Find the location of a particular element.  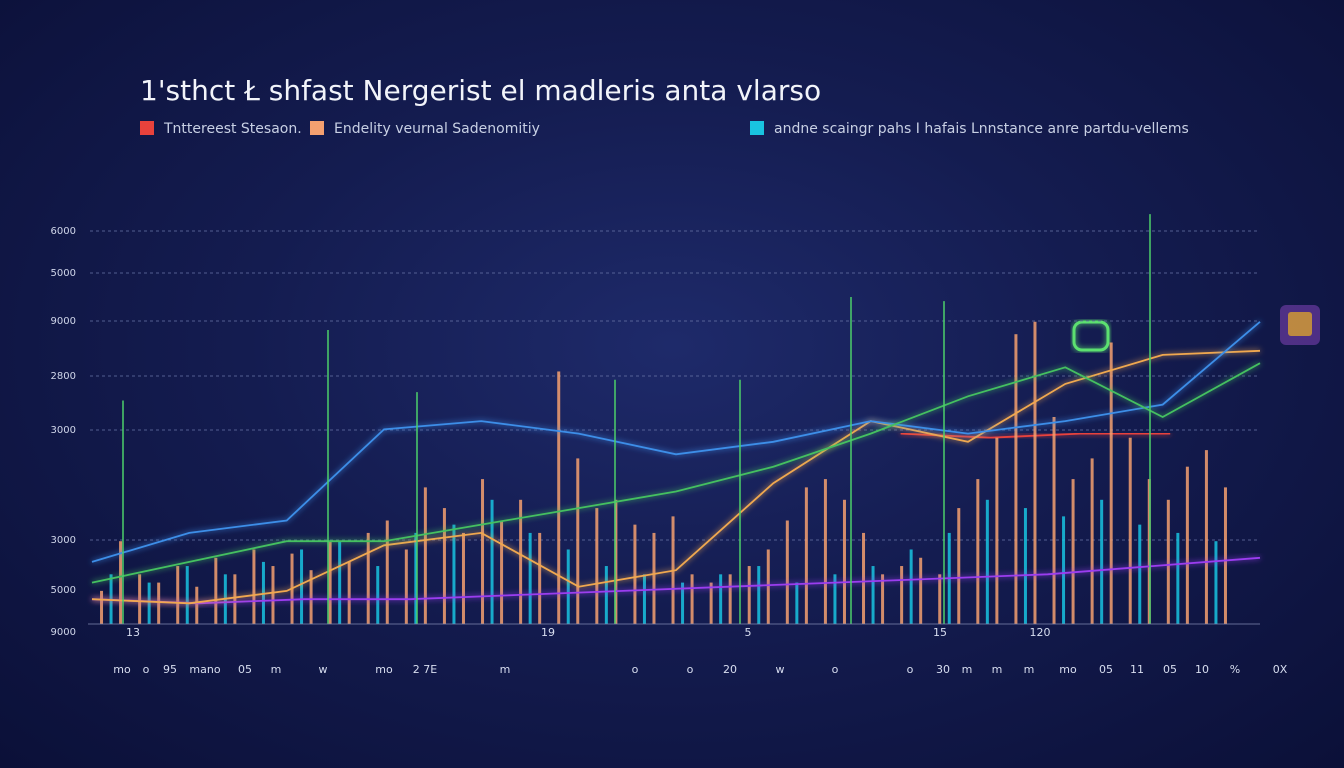

x-tick-label: 11 is located at coordinates (1137, 669).